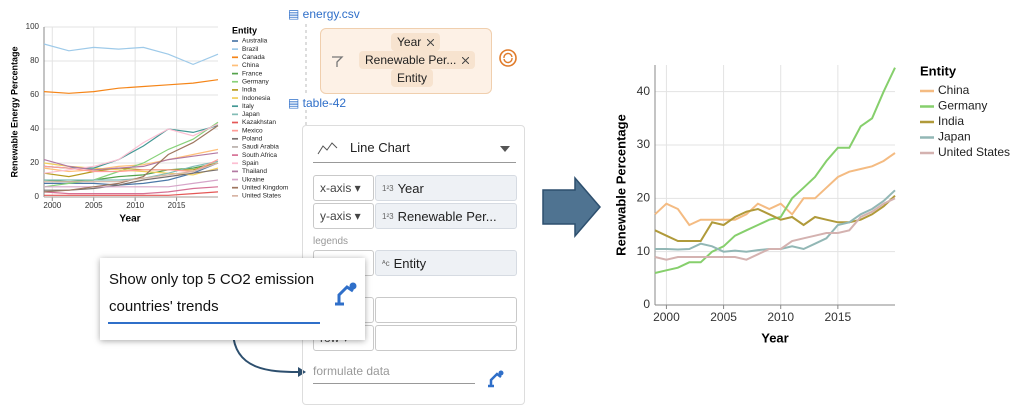 This screenshot has width=1024, height=414. Describe the element at coordinates (34, 94) in the screenshot. I see `y-tick-label: 60` at that location.